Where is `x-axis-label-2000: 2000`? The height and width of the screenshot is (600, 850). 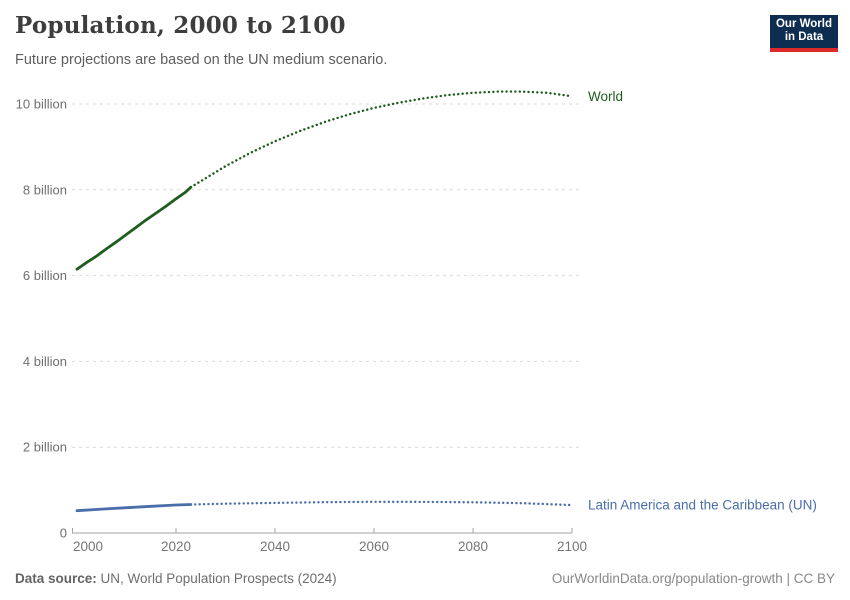 x-axis-label-2000: 2000 is located at coordinates (88, 546).